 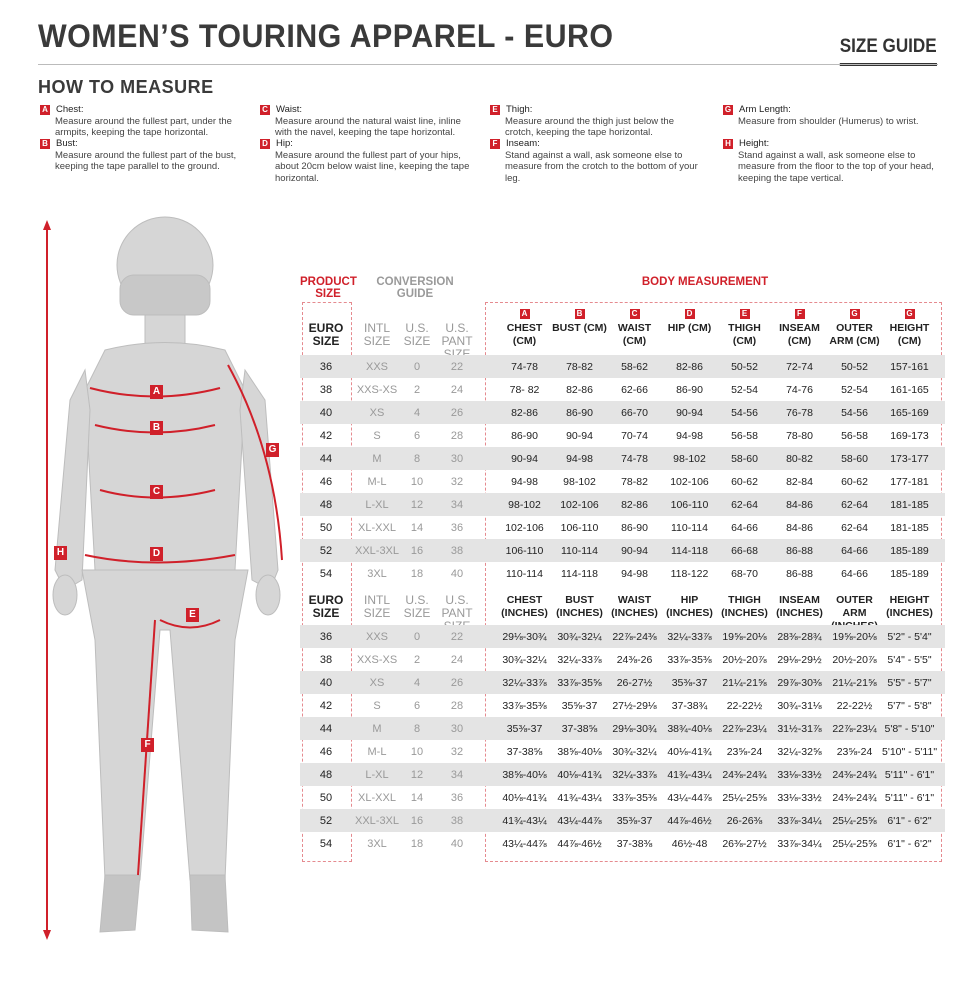 I want to click on size-cell: 32, so click(x=457, y=751).